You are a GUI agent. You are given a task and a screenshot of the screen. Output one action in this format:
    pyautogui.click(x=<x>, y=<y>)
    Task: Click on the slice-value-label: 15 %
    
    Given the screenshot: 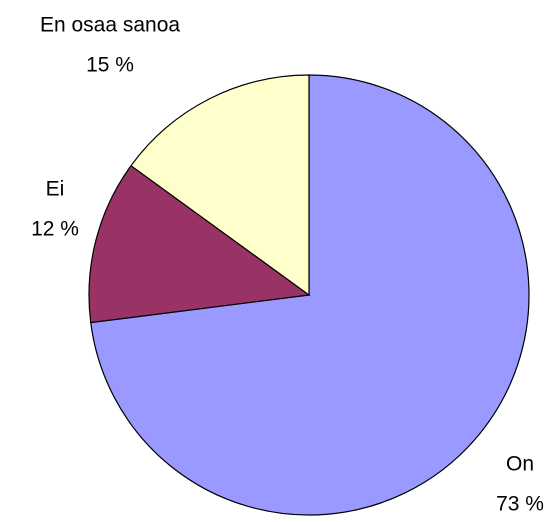 What is the action you would take?
    pyautogui.click(x=110, y=65)
    